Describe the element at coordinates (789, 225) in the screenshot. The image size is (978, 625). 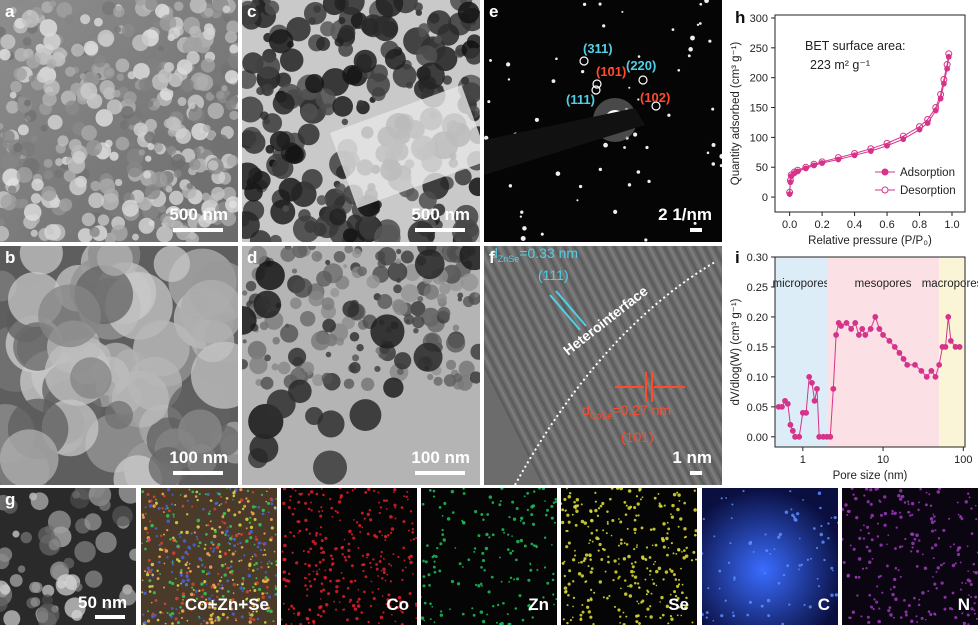
I see `x-tick-label: 0.0` at that location.